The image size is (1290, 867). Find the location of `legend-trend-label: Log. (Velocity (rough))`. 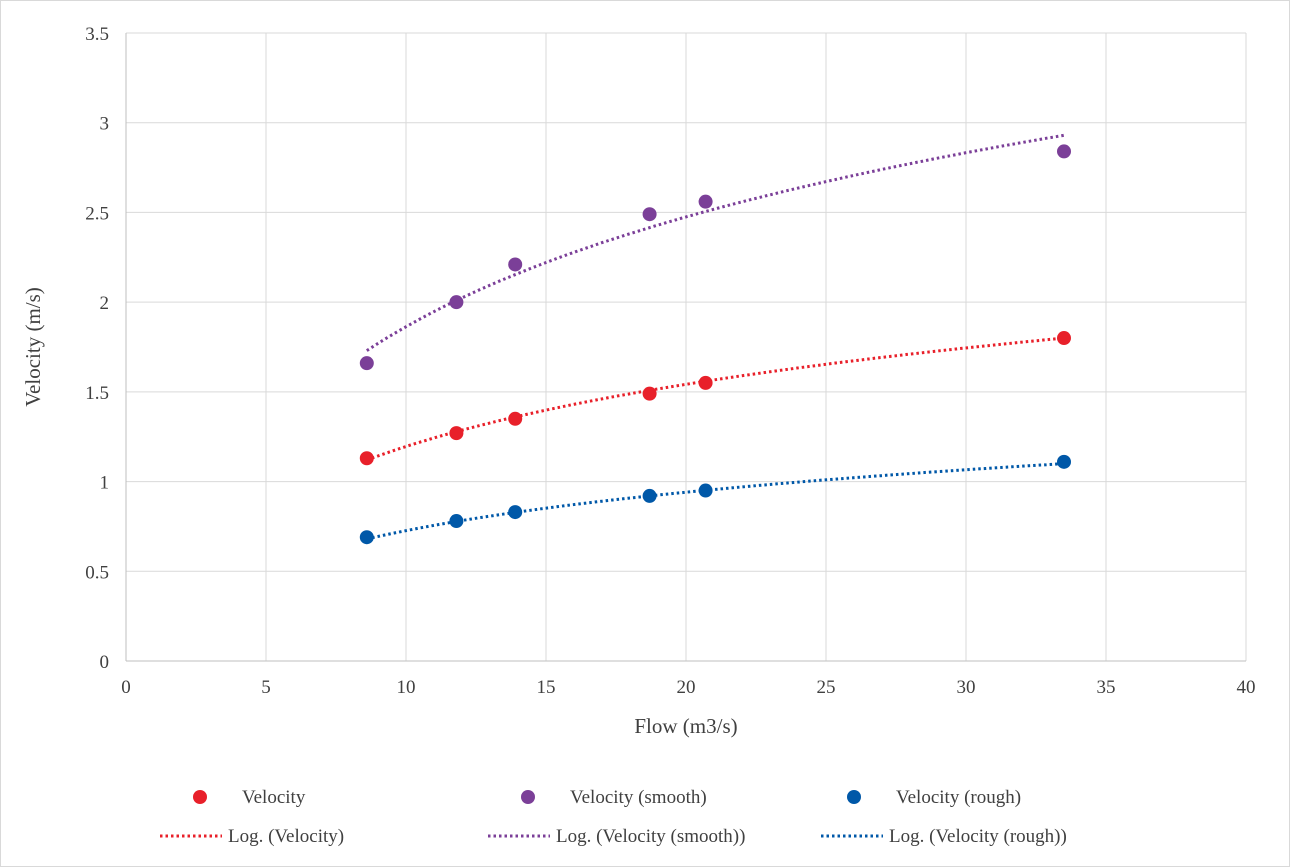

legend-trend-label: Log. (Velocity (rough)) is located at coordinates (978, 836).